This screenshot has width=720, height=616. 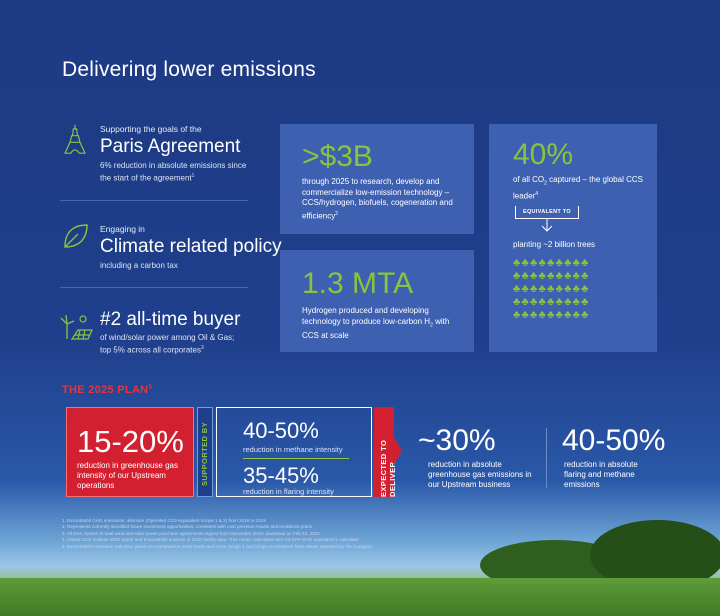 I want to click on ccs-value: 40%, so click(x=543, y=154).